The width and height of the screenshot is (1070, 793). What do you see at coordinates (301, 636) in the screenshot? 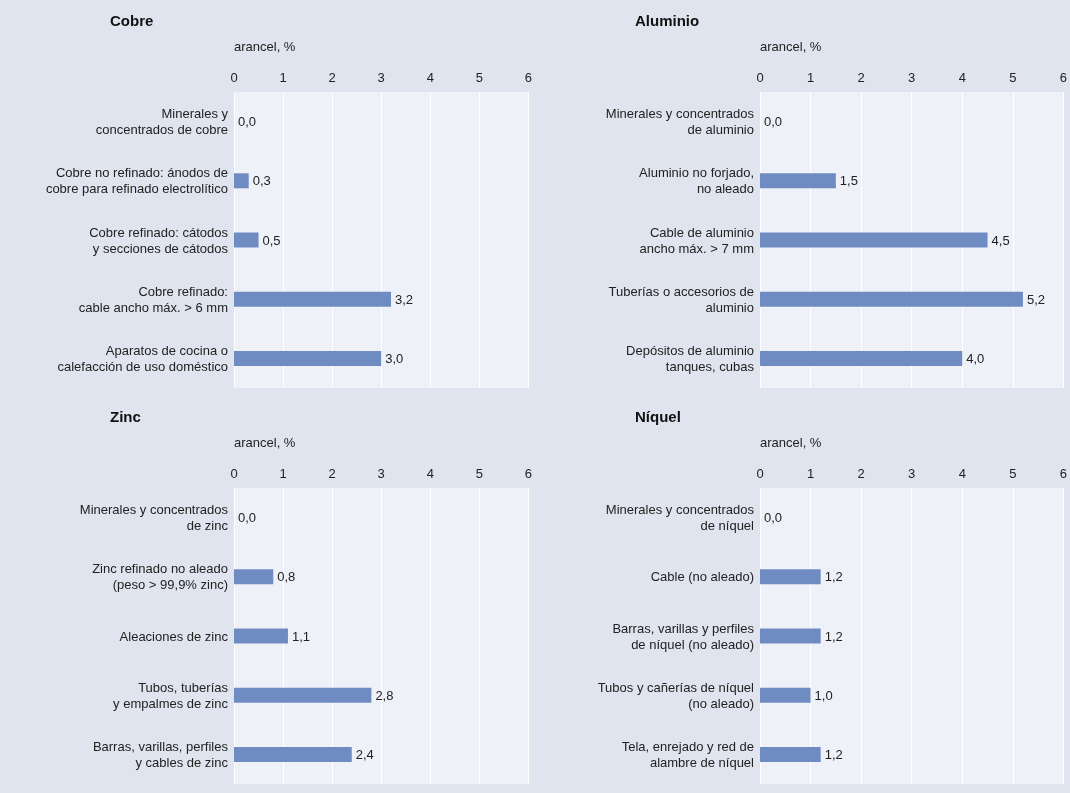
I see `data-label: 1,1` at bounding box center [301, 636].